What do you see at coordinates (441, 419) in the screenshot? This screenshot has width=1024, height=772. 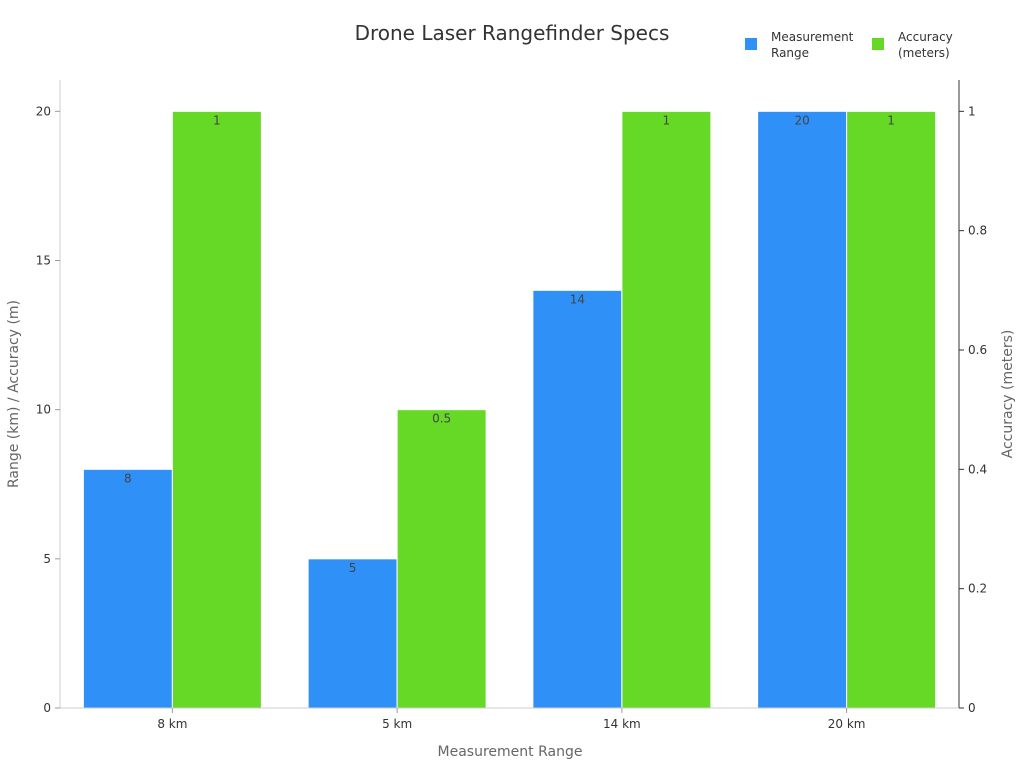 I see `data-label: 0.5` at bounding box center [441, 419].